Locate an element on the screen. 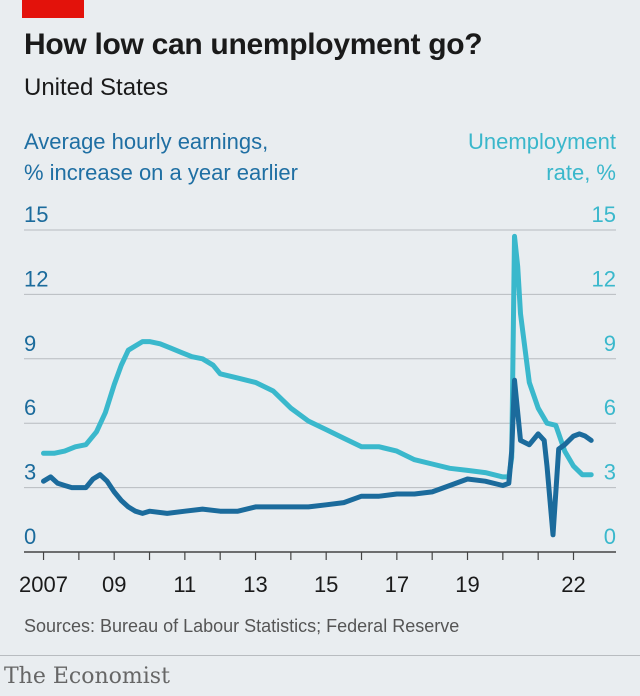 The height and width of the screenshot is (696, 640). right-tick-label: 12 is located at coordinates (604, 278).